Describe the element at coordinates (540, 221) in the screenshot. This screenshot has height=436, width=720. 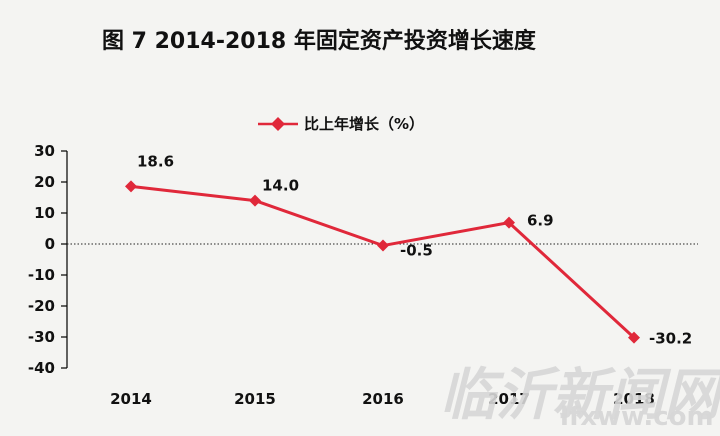
I see `data-label: 6.9` at that location.